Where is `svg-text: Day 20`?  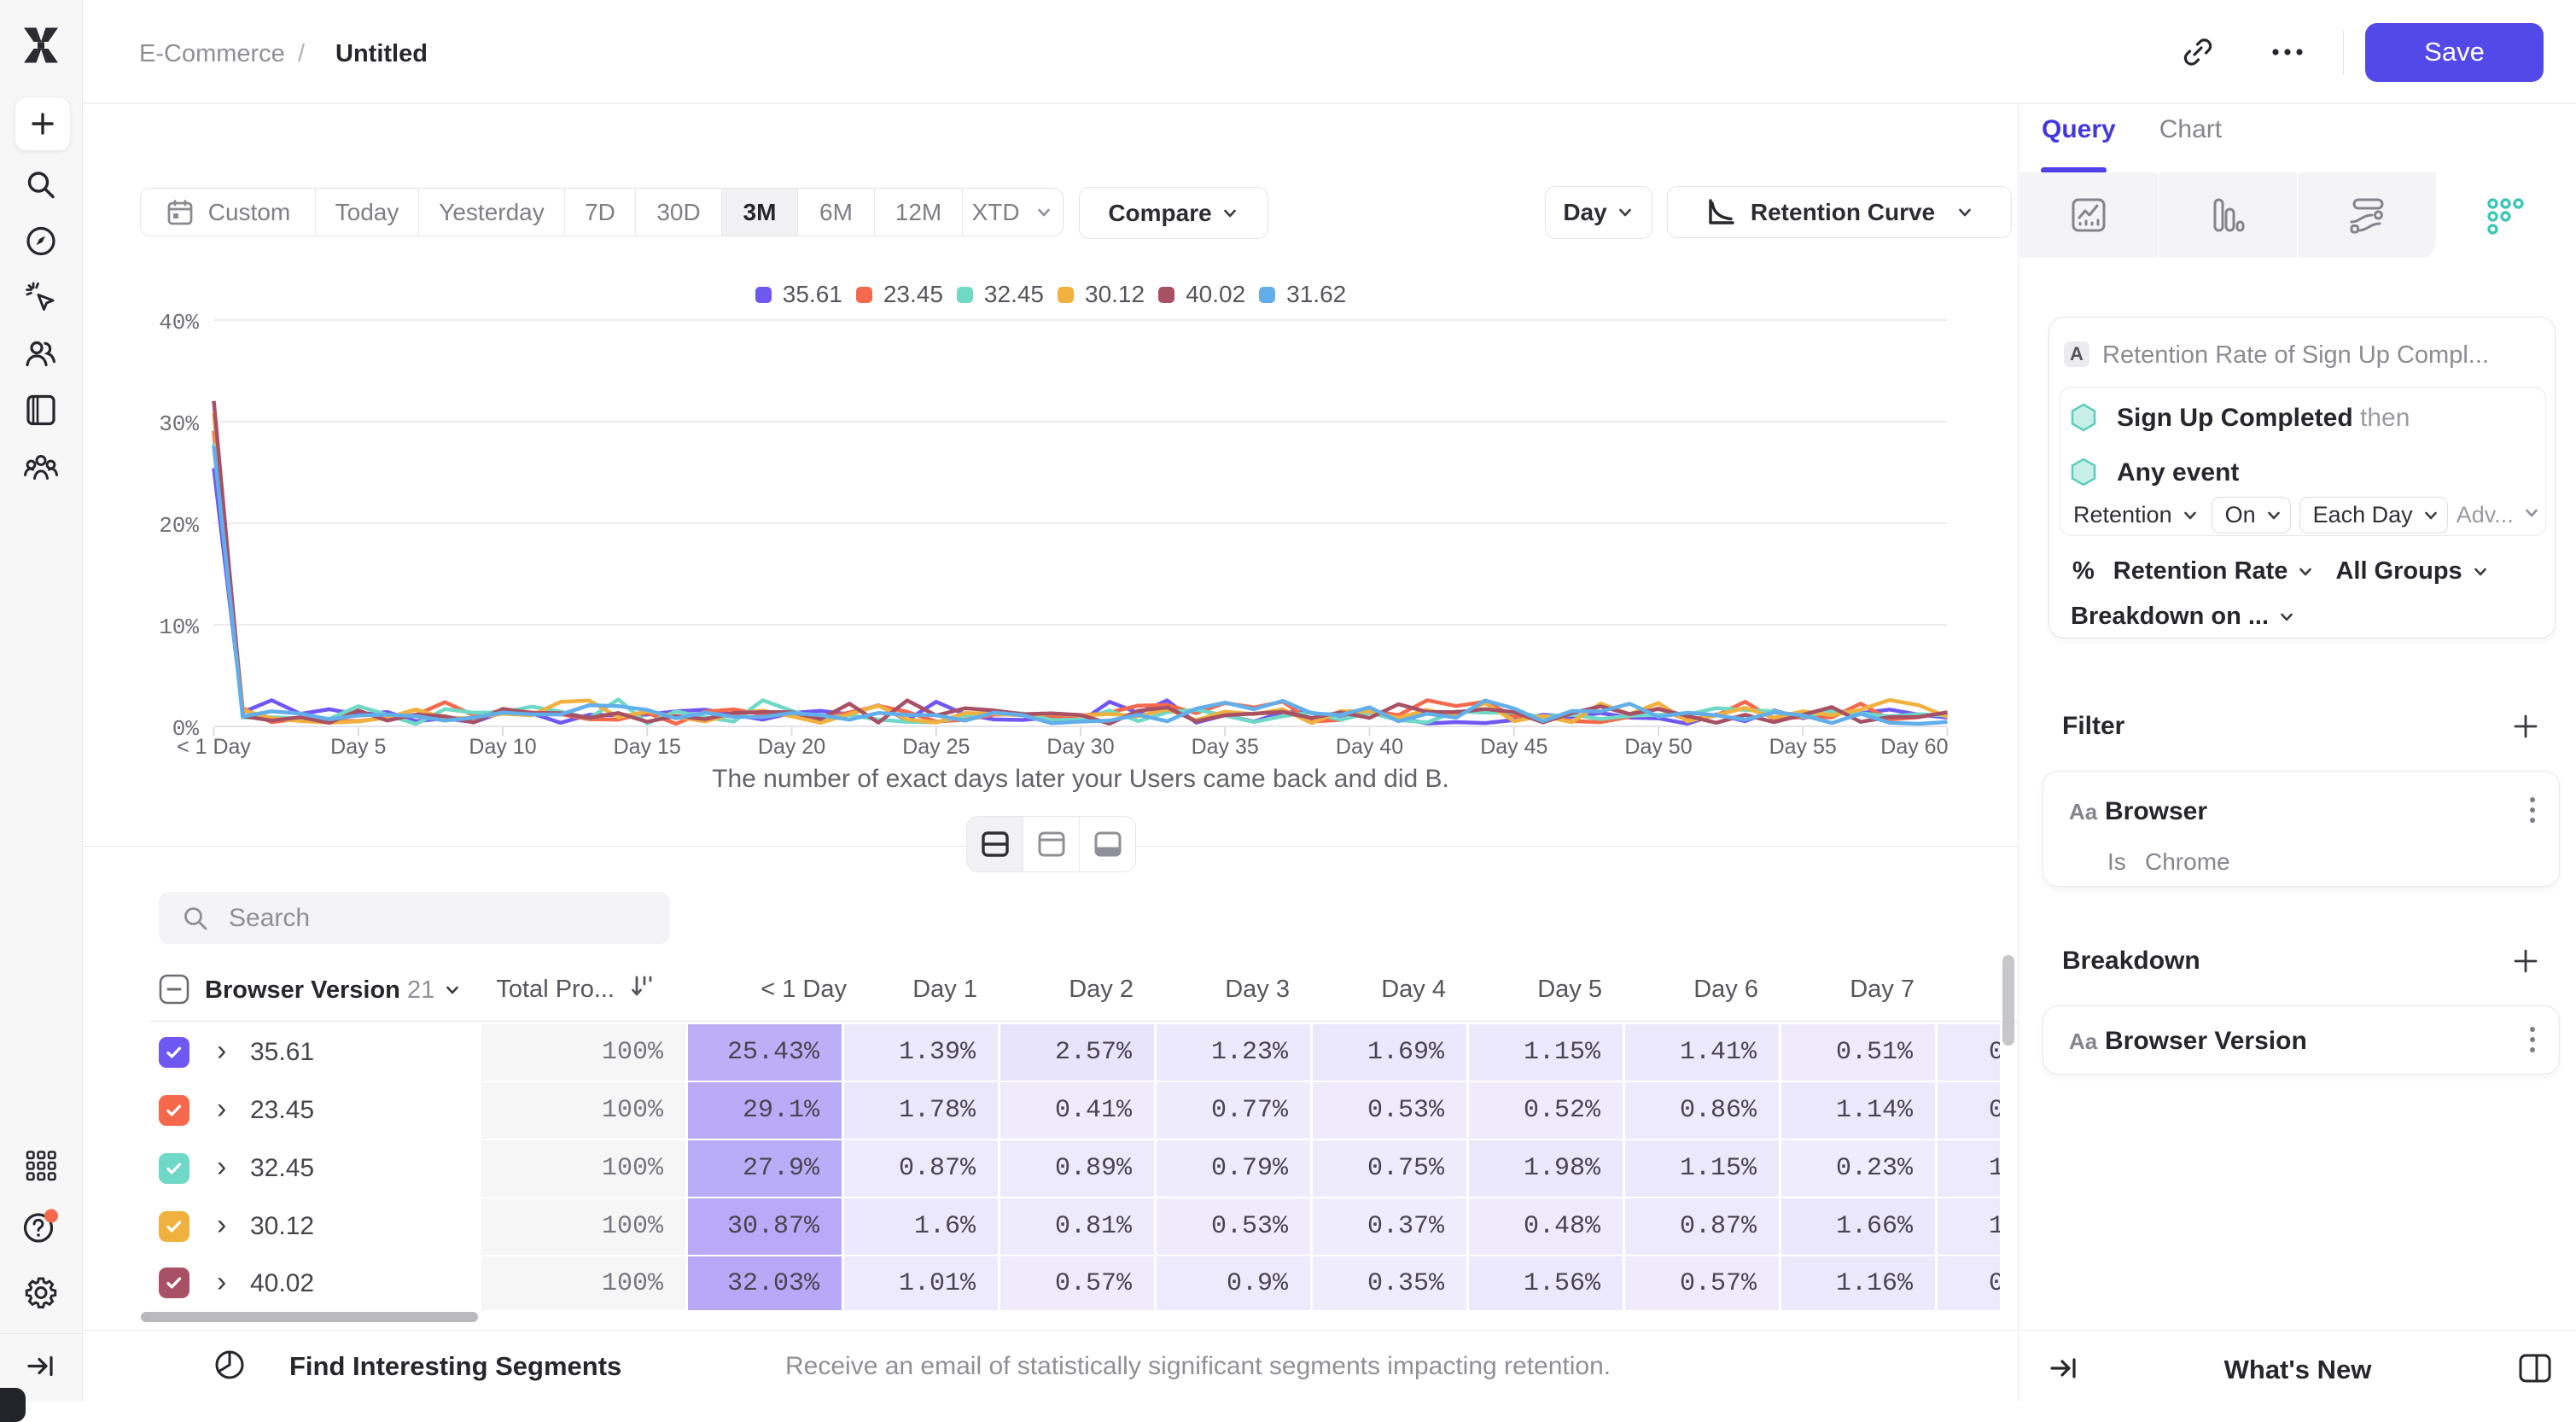 svg-text: Day 20 is located at coordinates (791, 747).